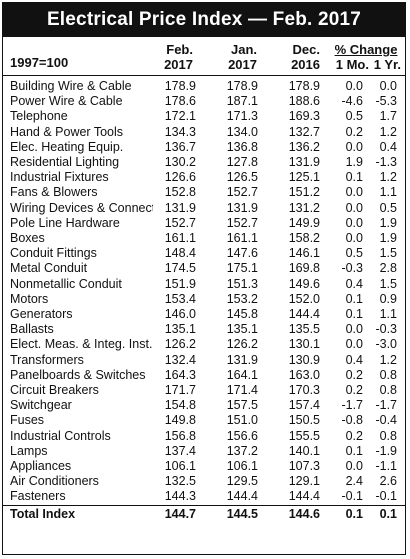  I want to click on jan-value: 171.3, so click(242, 116).